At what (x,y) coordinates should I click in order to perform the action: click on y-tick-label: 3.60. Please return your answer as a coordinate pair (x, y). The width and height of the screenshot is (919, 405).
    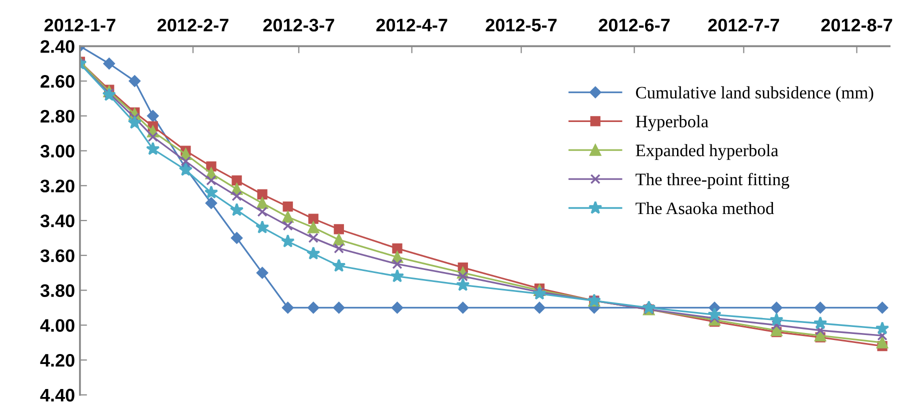
    Looking at the image, I should click on (57, 255).